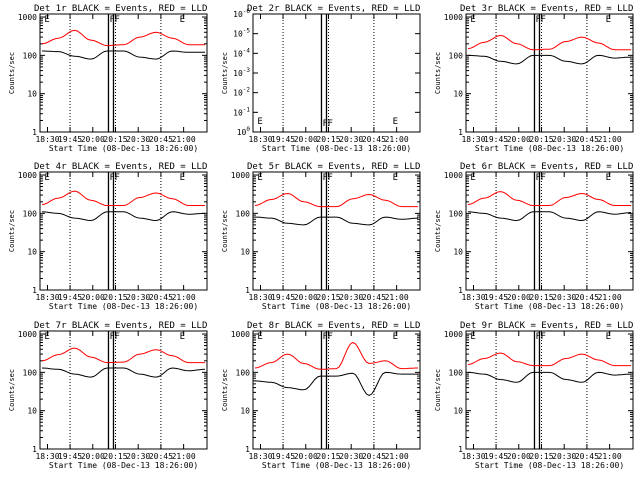  I want to click on panel-title: Det 5r BLACK = Events, RED = LLD, so click(333, 167).